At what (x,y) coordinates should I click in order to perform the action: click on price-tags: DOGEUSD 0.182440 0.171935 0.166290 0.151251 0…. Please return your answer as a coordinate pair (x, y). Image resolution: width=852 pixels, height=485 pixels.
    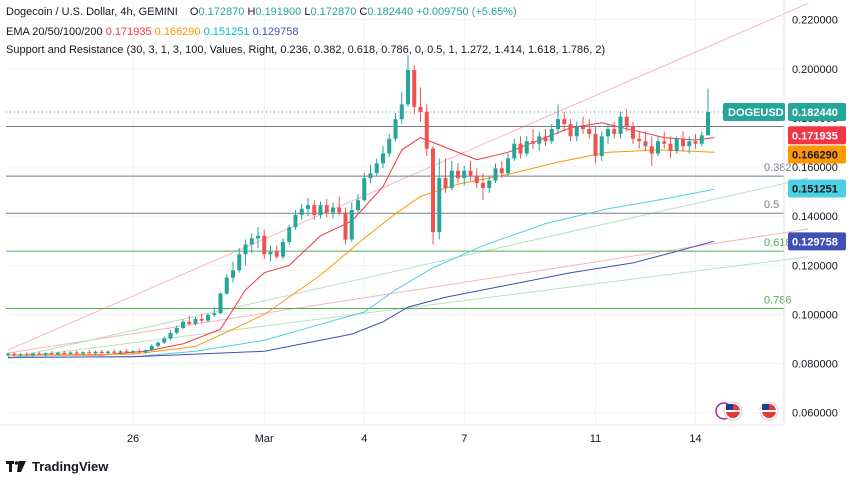
    Looking at the image, I should click on (784, 177).